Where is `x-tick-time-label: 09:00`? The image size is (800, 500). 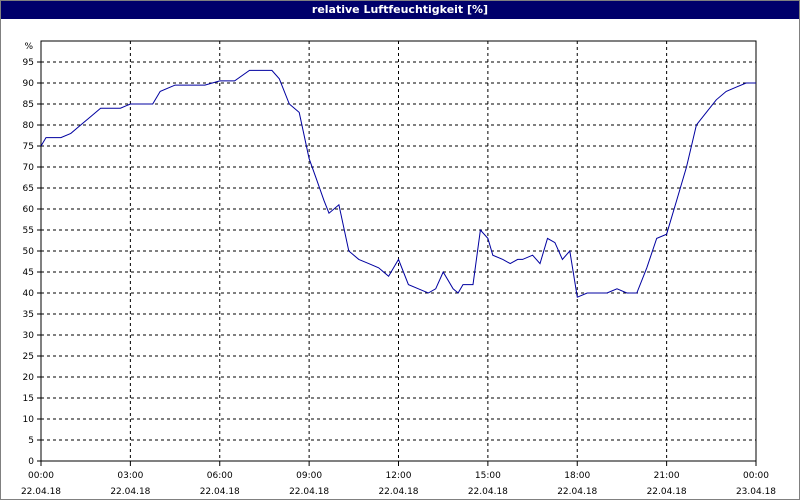
x-tick-time-label: 09:00 is located at coordinates (309, 476).